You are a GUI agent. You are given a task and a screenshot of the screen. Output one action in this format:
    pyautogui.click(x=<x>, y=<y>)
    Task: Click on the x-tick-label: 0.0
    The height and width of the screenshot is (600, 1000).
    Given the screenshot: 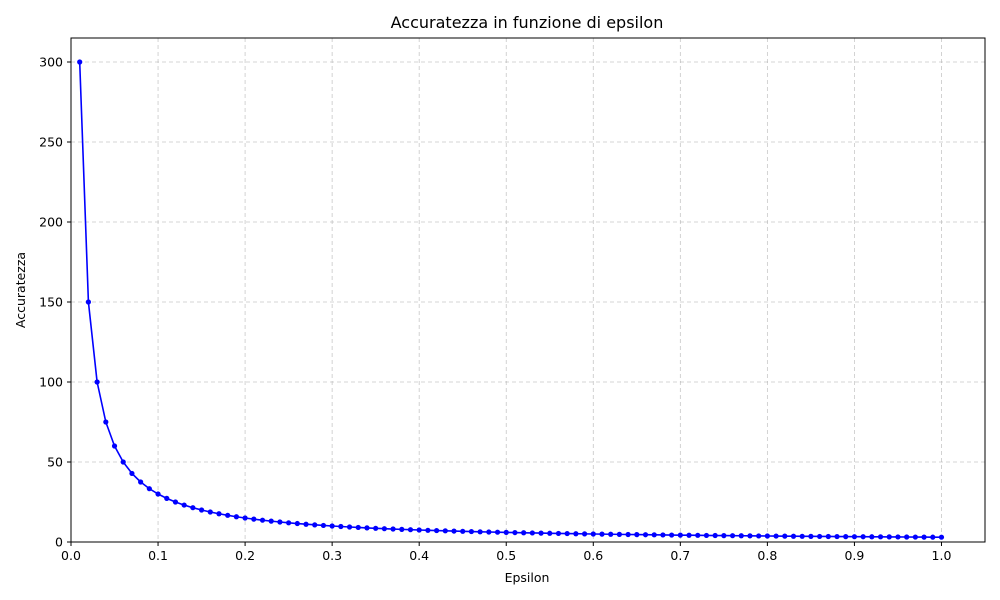 What is the action you would take?
    pyautogui.click(x=71, y=555)
    